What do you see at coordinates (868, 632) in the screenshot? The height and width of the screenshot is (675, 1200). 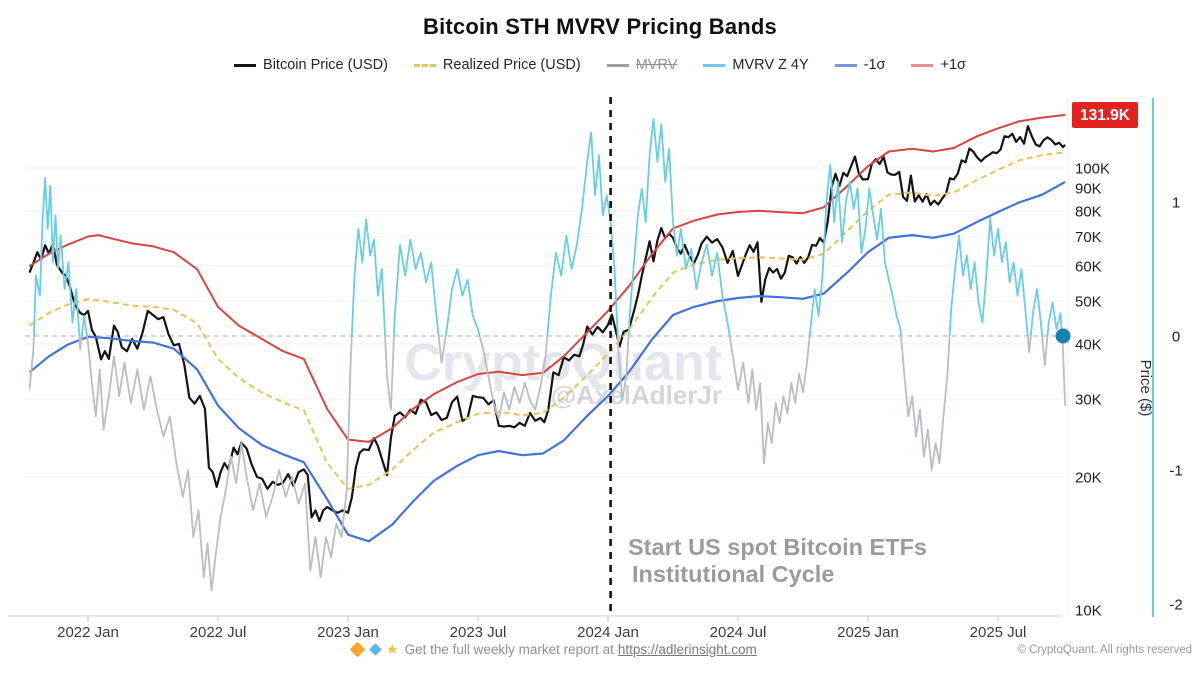 I see `x-tick-label: 2025 Jan` at bounding box center [868, 632].